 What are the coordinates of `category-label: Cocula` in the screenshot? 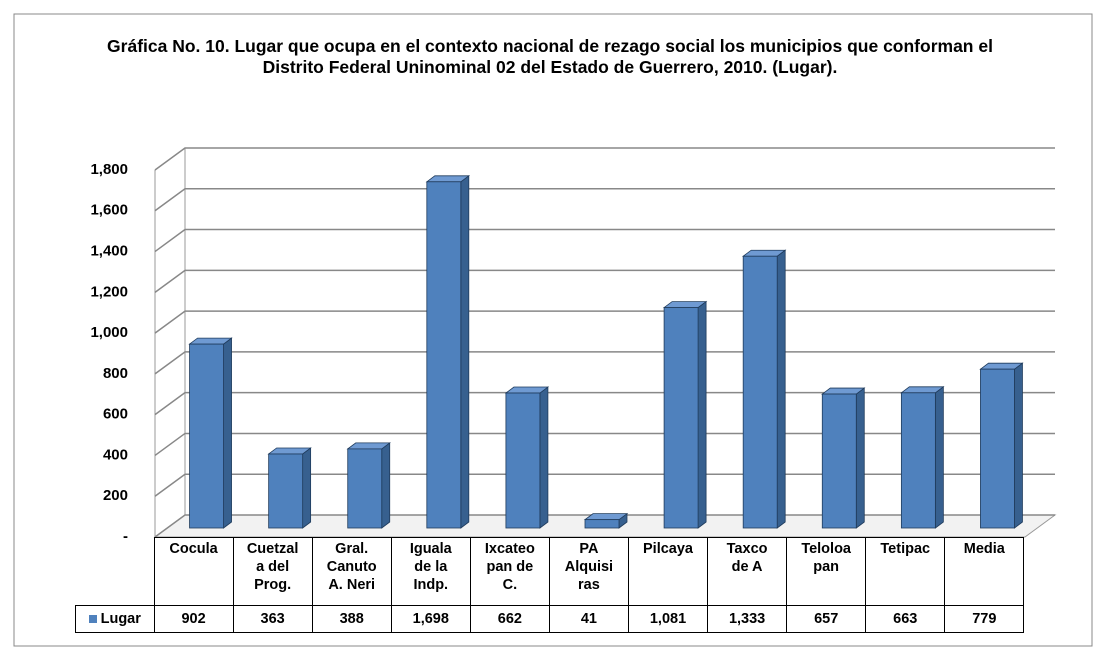 It's located at (193, 571).